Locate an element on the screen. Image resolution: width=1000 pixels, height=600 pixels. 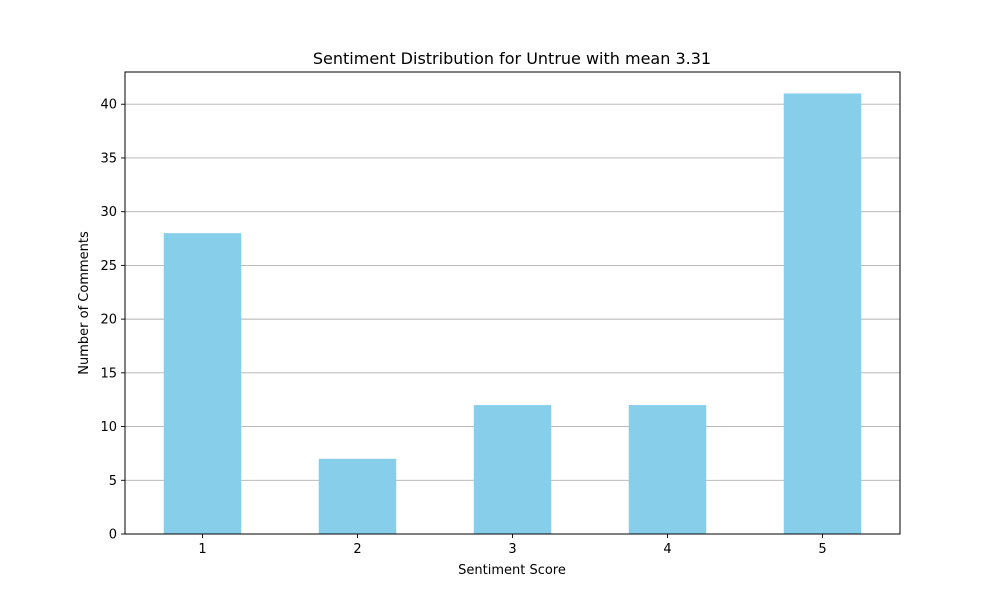
y-tick-label: 20 is located at coordinates (108, 320).